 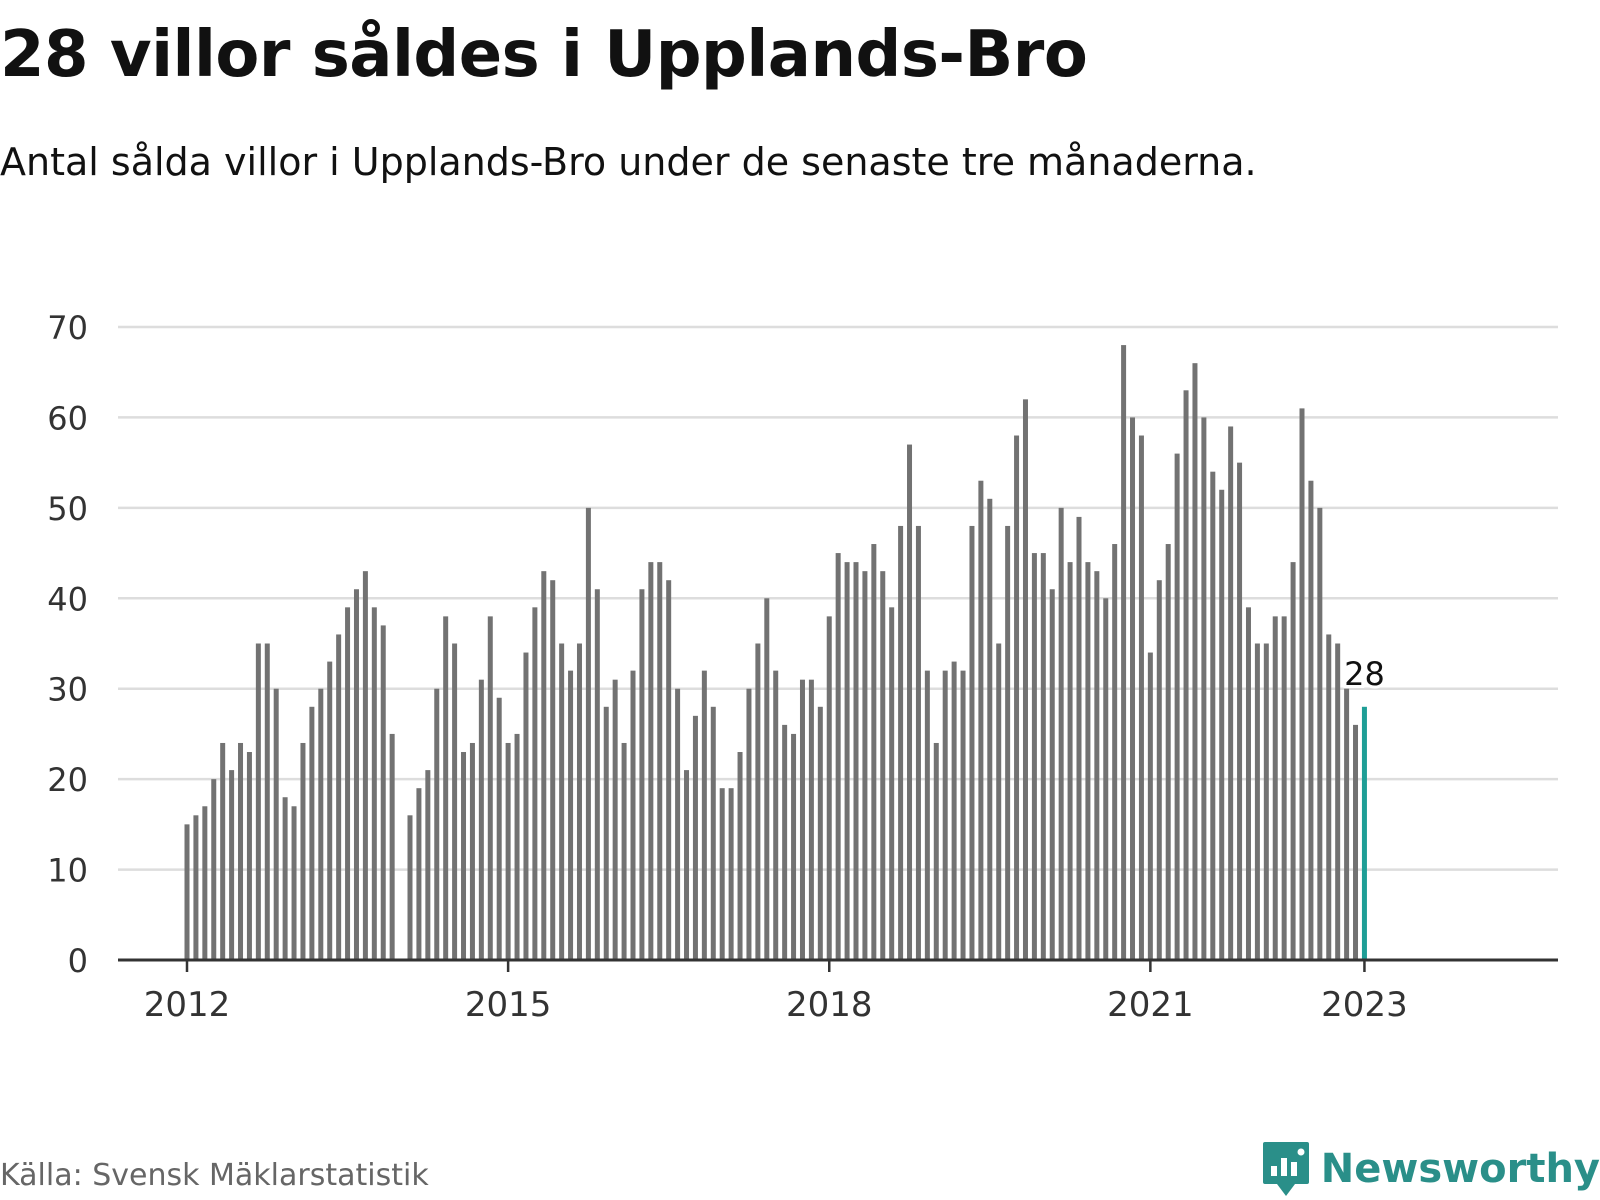 What do you see at coordinates (1150, 1005) in the screenshot?
I see `x-tick-label: 2021` at bounding box center [1150, 1005].